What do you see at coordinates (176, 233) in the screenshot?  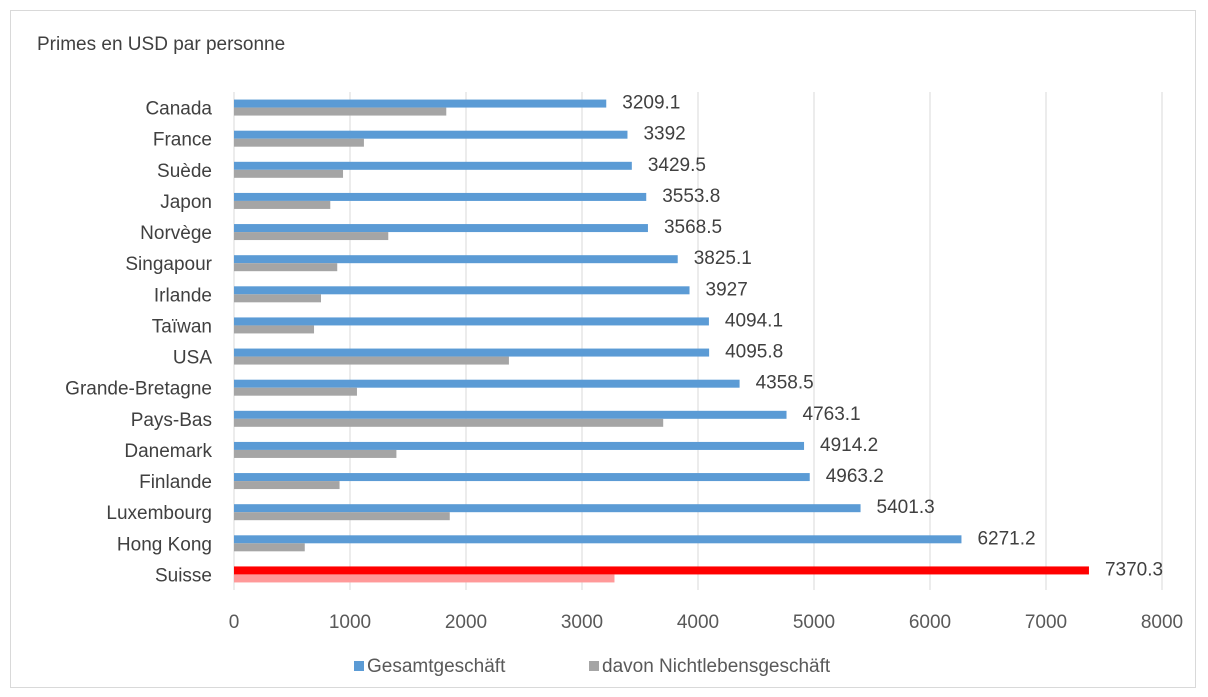 I see `category-label: Norvège` at bounding box center [176, 233].